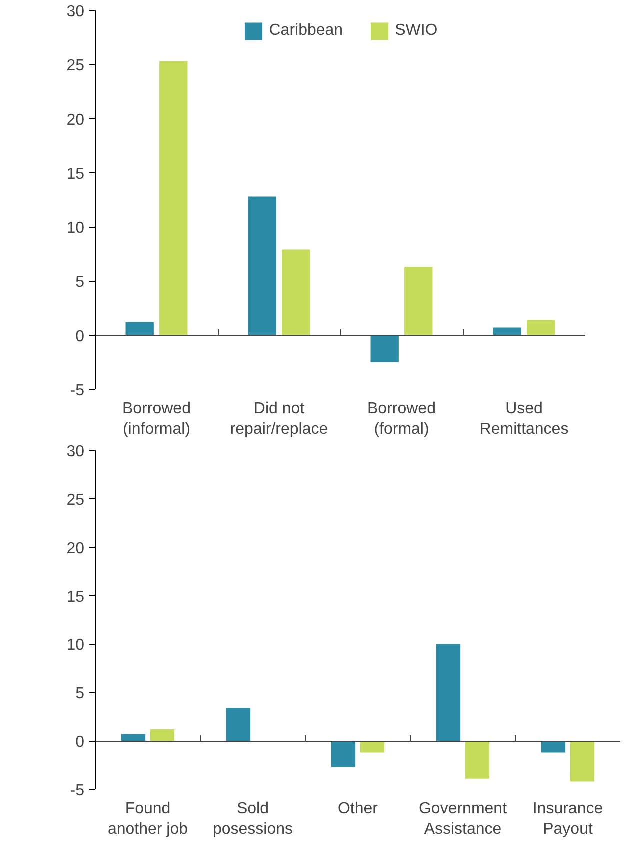  What do you see at coordinates (358, 809) in the screenshot?
I see `x-tick-label: Other` at bounding box center [358, 809].